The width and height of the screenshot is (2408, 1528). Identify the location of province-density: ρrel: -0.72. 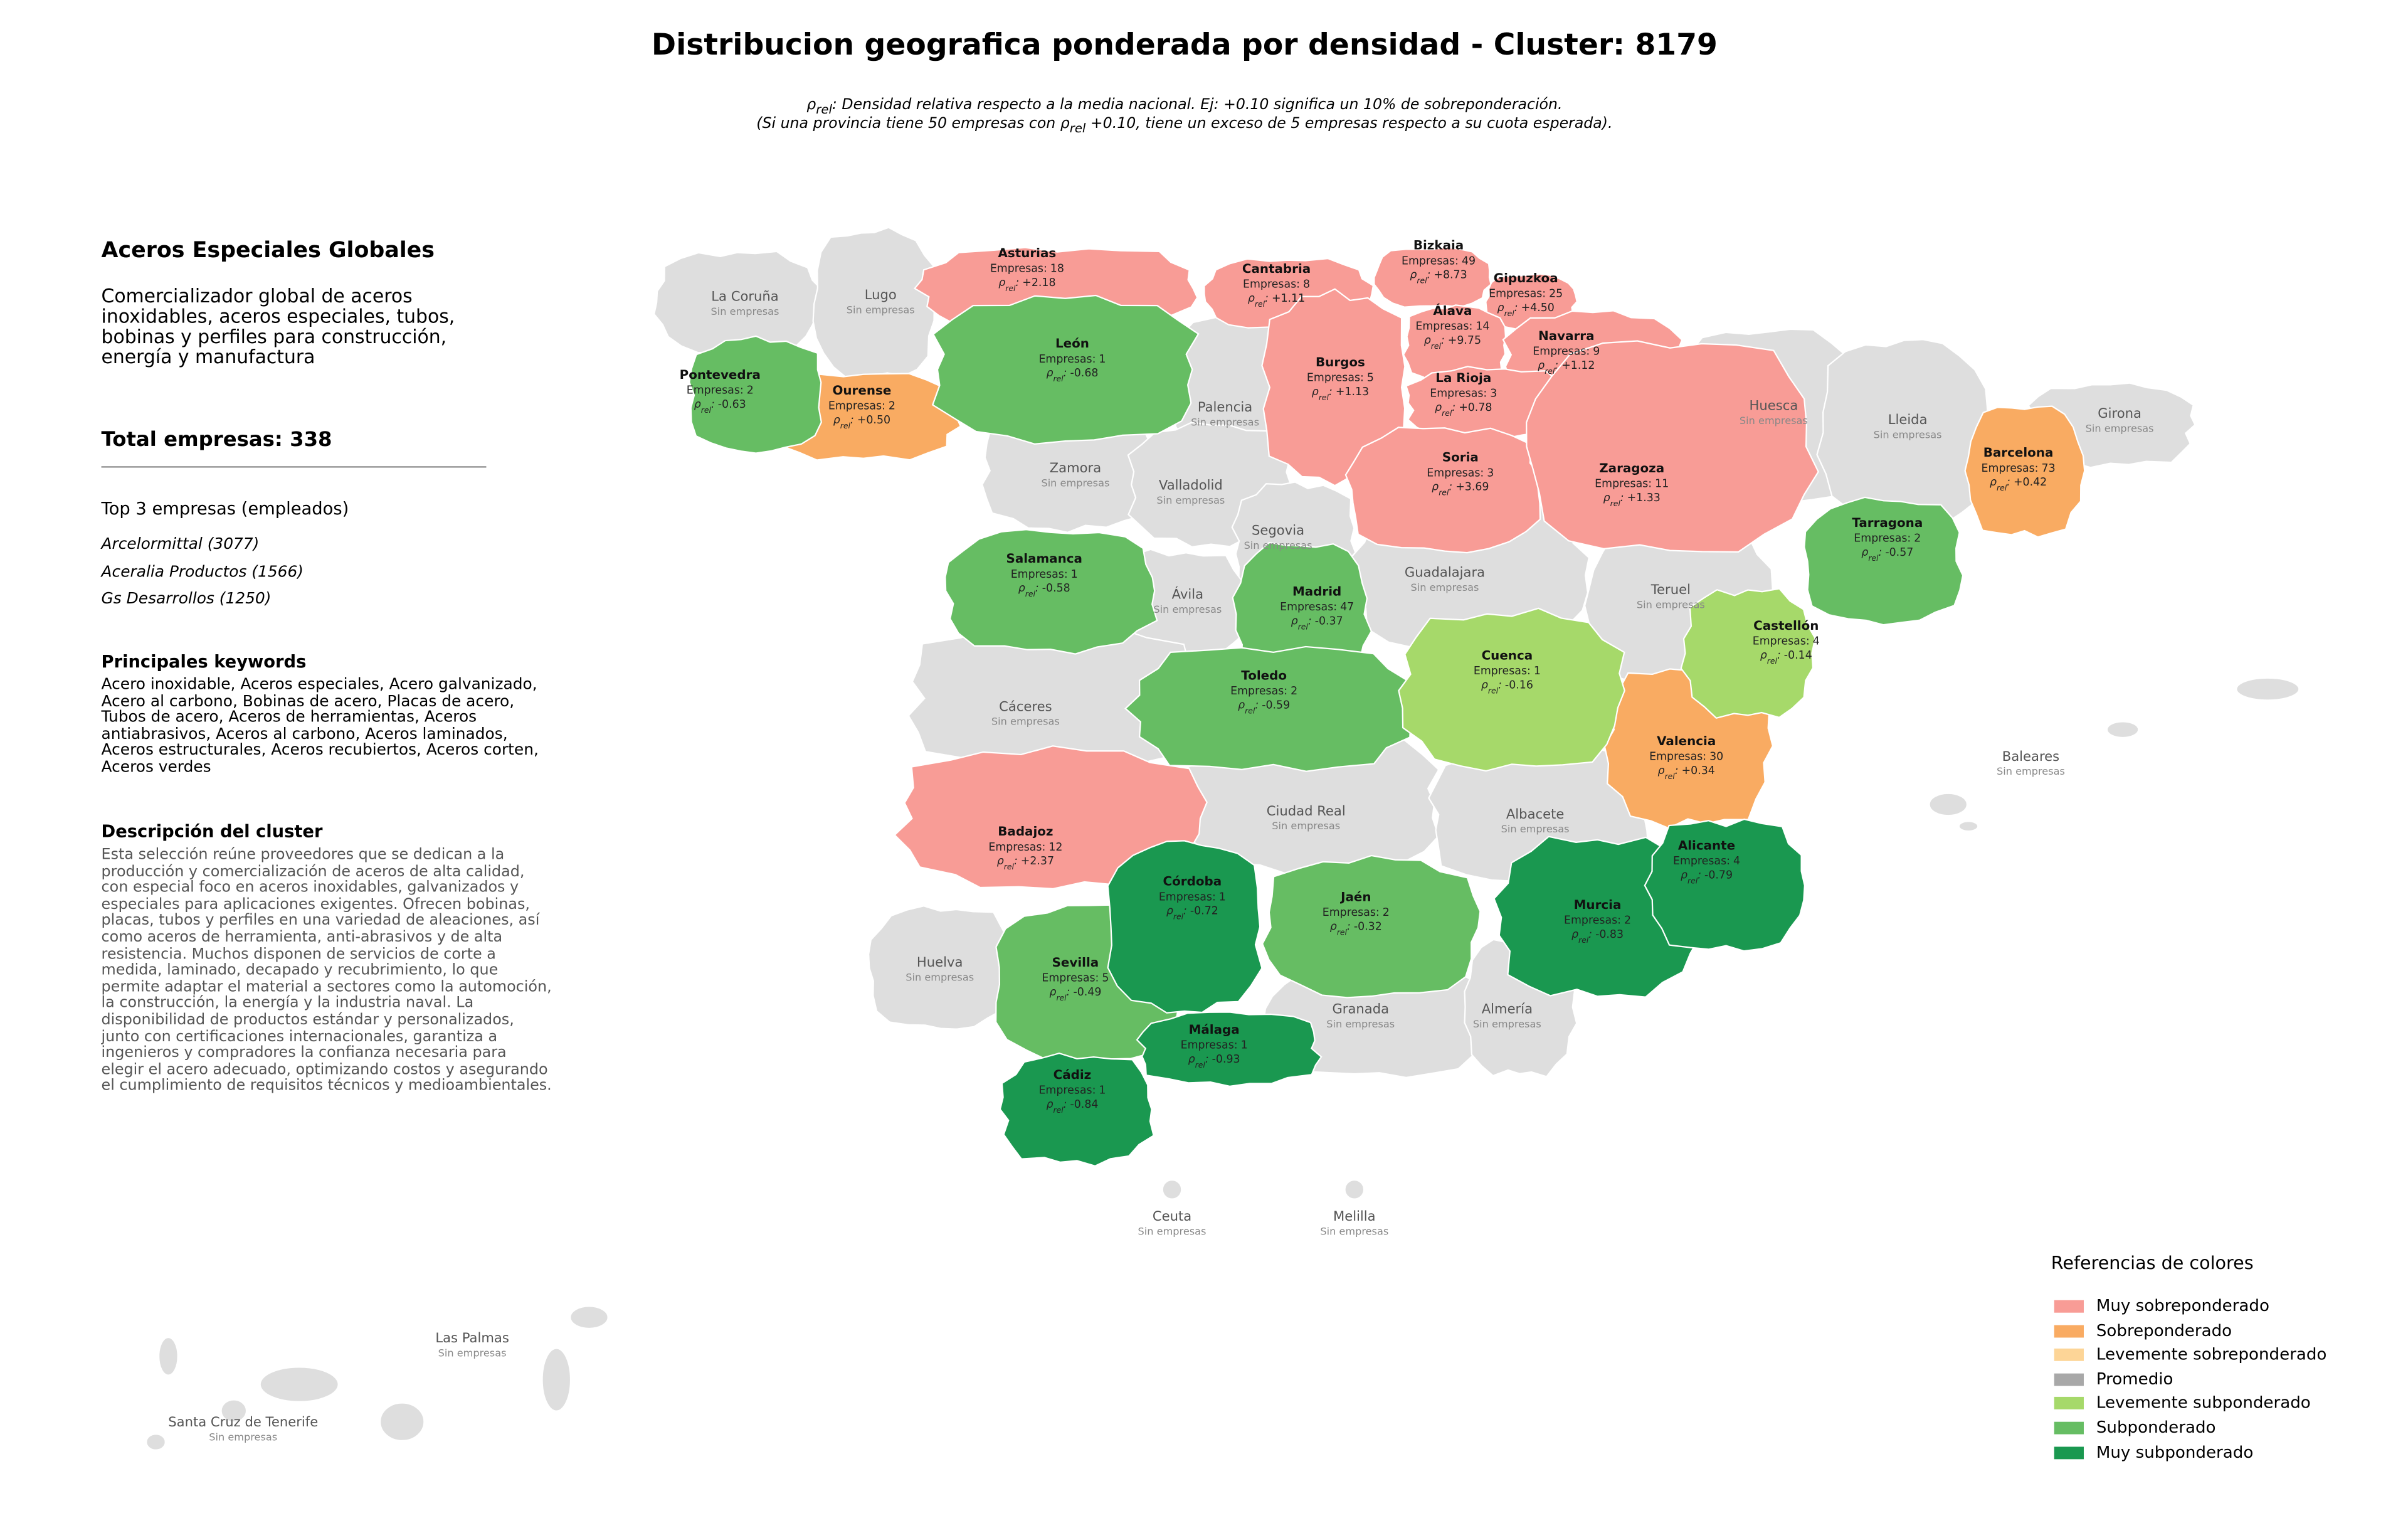
(1192, 913).